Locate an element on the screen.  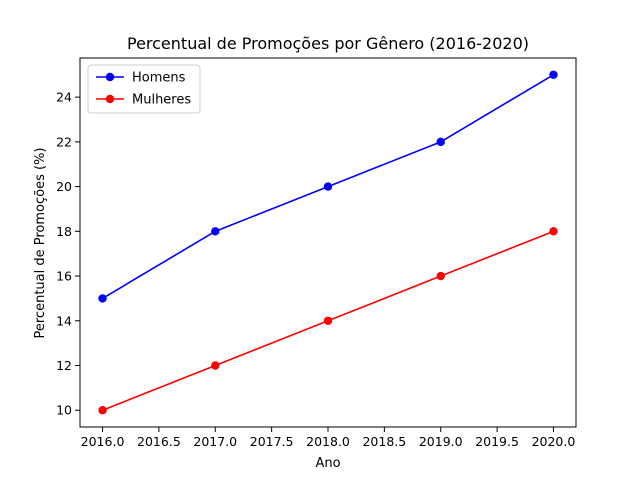
x-axis-label: Ano is located at coordinates (327, 463).